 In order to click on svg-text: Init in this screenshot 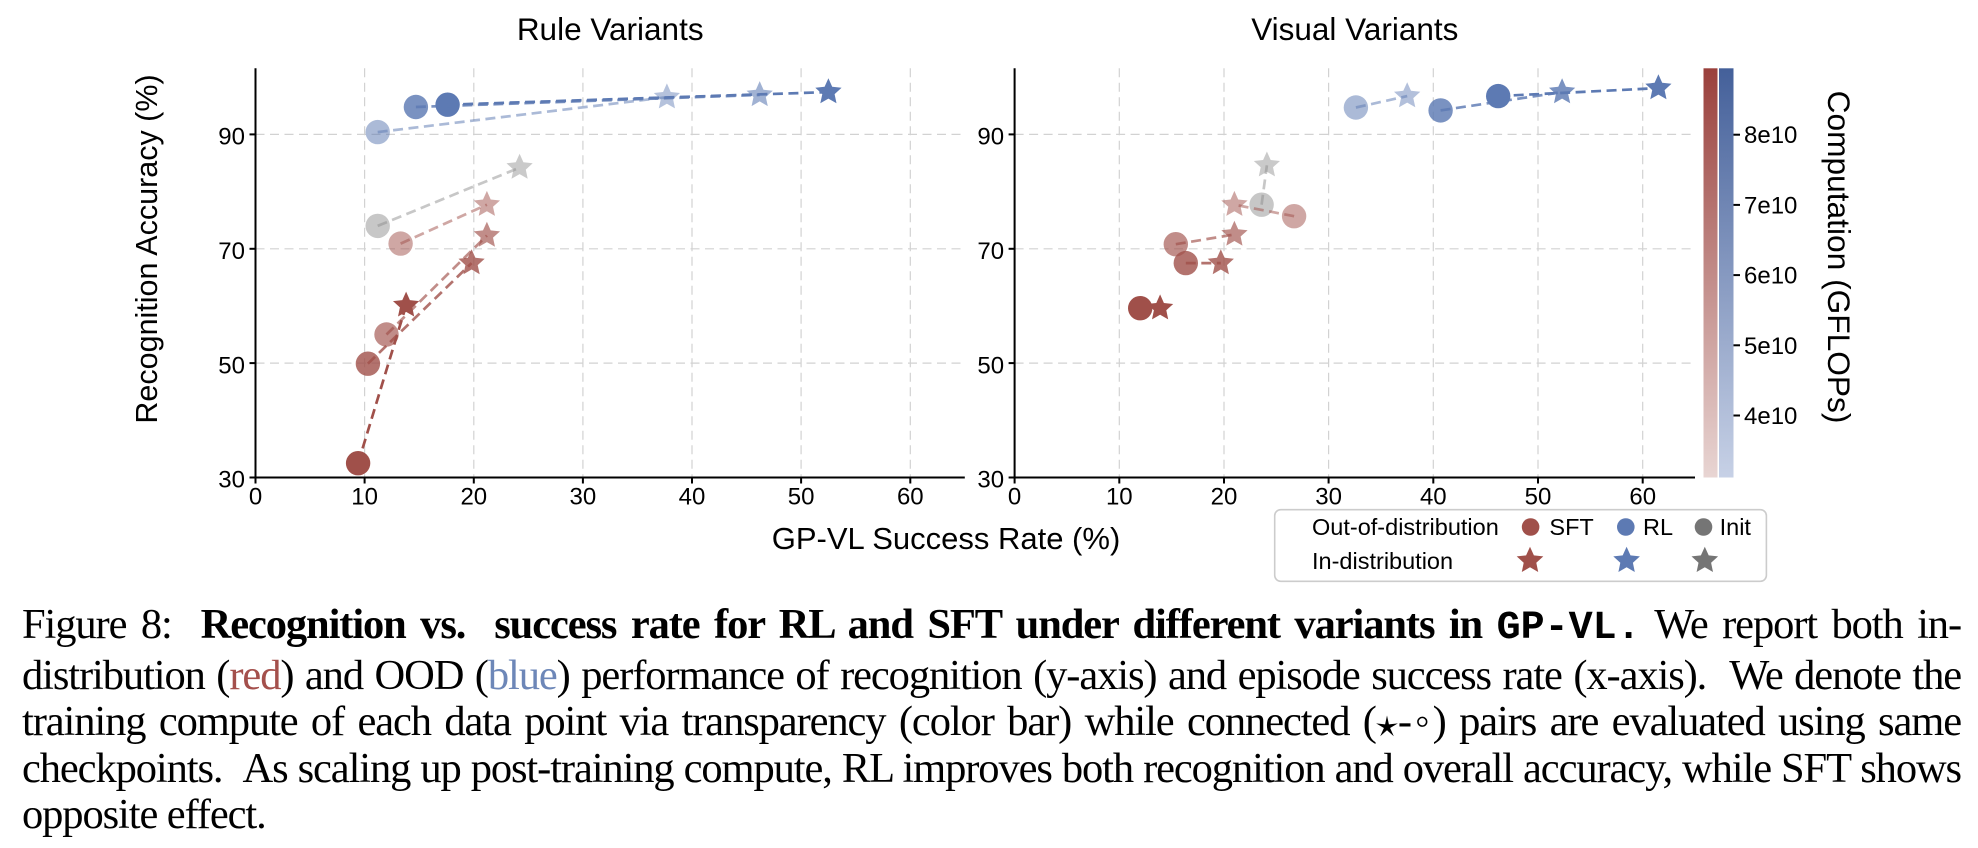, I will do `click(1736, 527)`.